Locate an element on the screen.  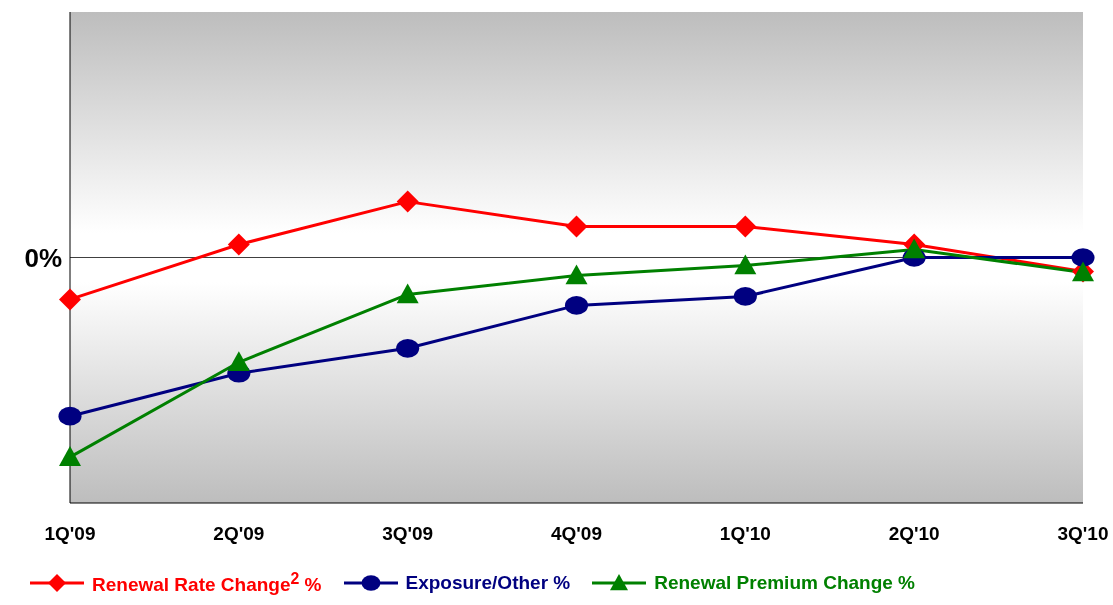
legend-label: Renewal Rate Change$^{2}$ % is located at coordinates (207, 583).